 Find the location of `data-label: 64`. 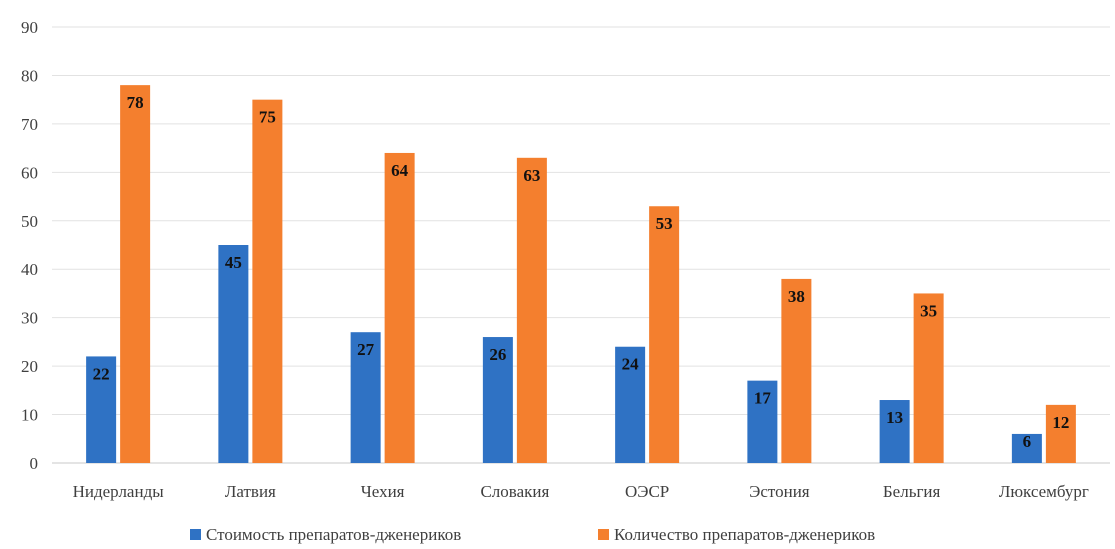

data-label: 64 is located at coordinates (400, 170).